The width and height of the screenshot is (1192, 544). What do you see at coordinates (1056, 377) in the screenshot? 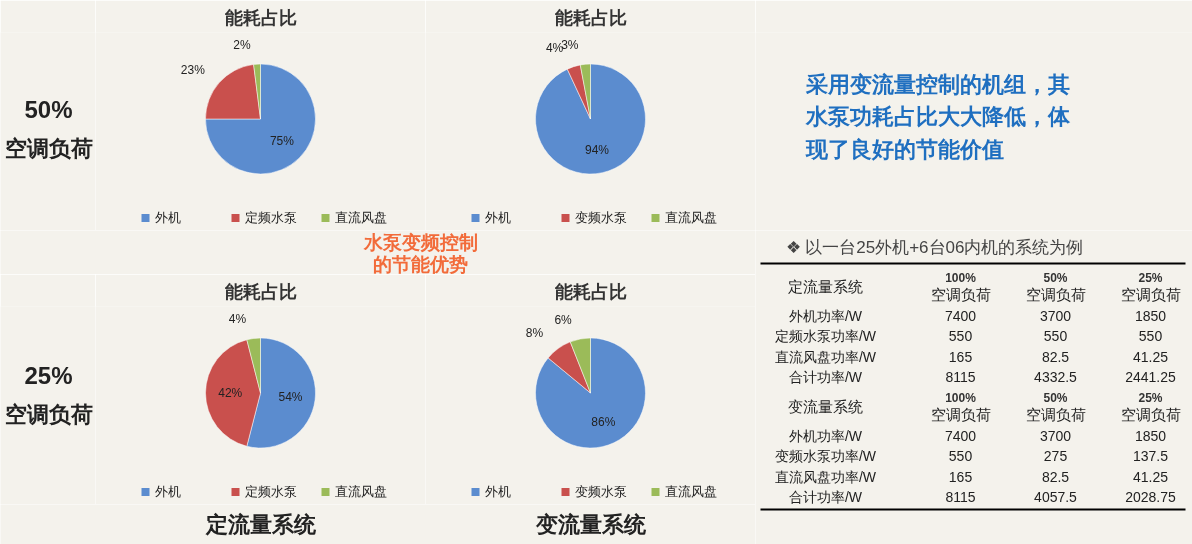
I see `text: 4332.5` at bounding box center [1056, 377].